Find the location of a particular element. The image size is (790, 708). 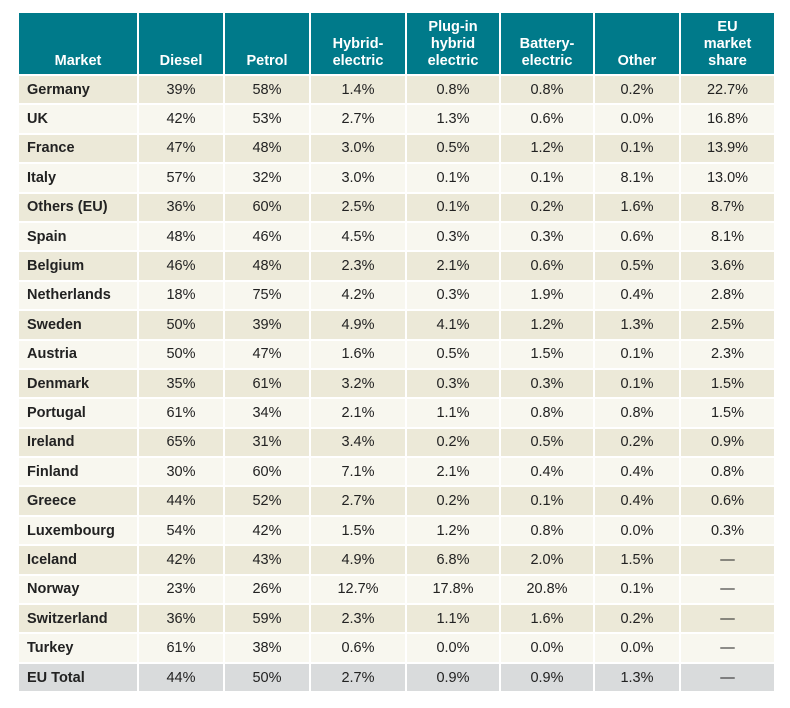

value-cell-petrol: 58% is located at coordinates (267, 90).